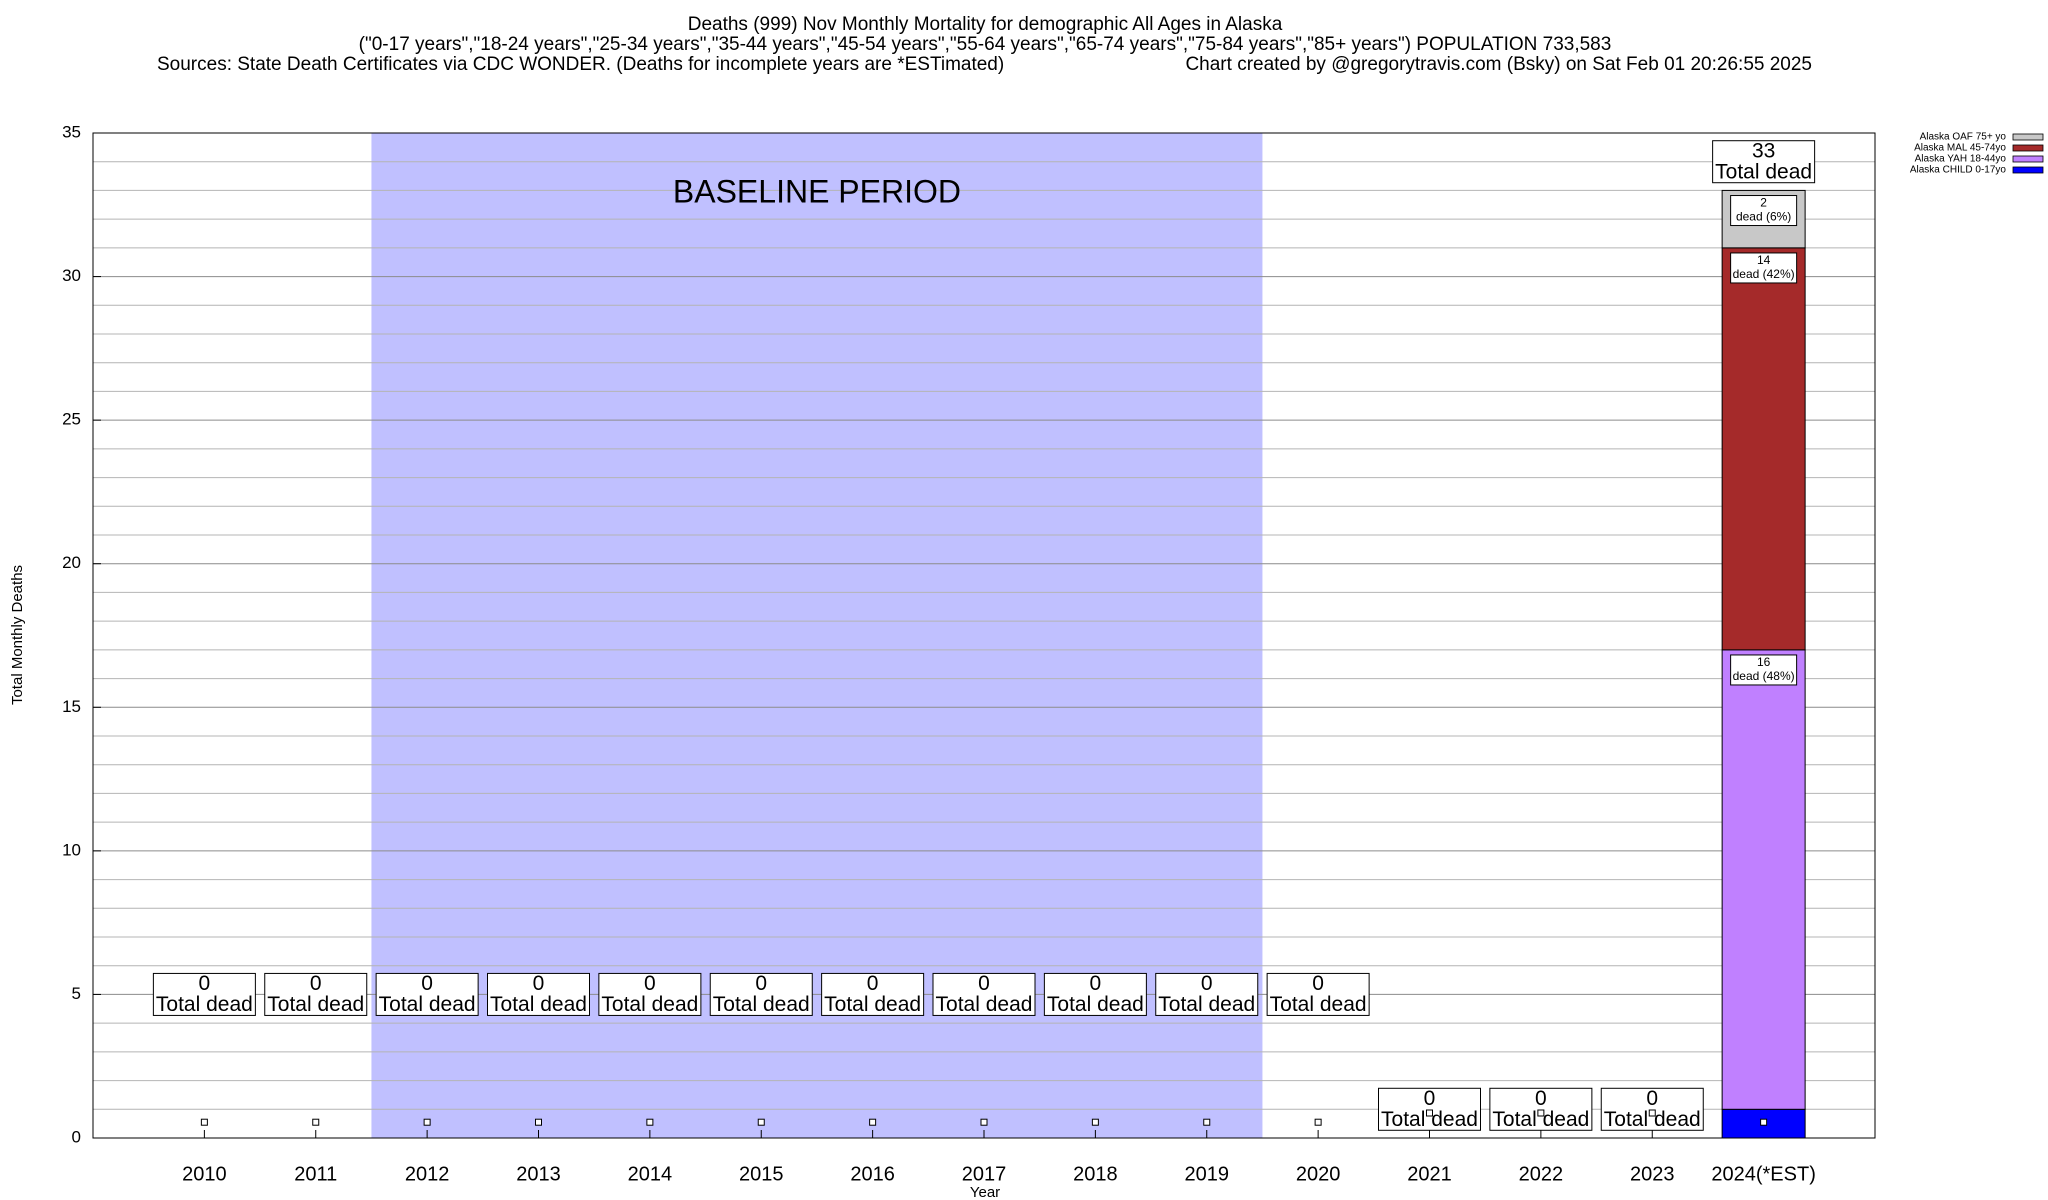  I want to click on segment-value: 16, so click(1764, 662).